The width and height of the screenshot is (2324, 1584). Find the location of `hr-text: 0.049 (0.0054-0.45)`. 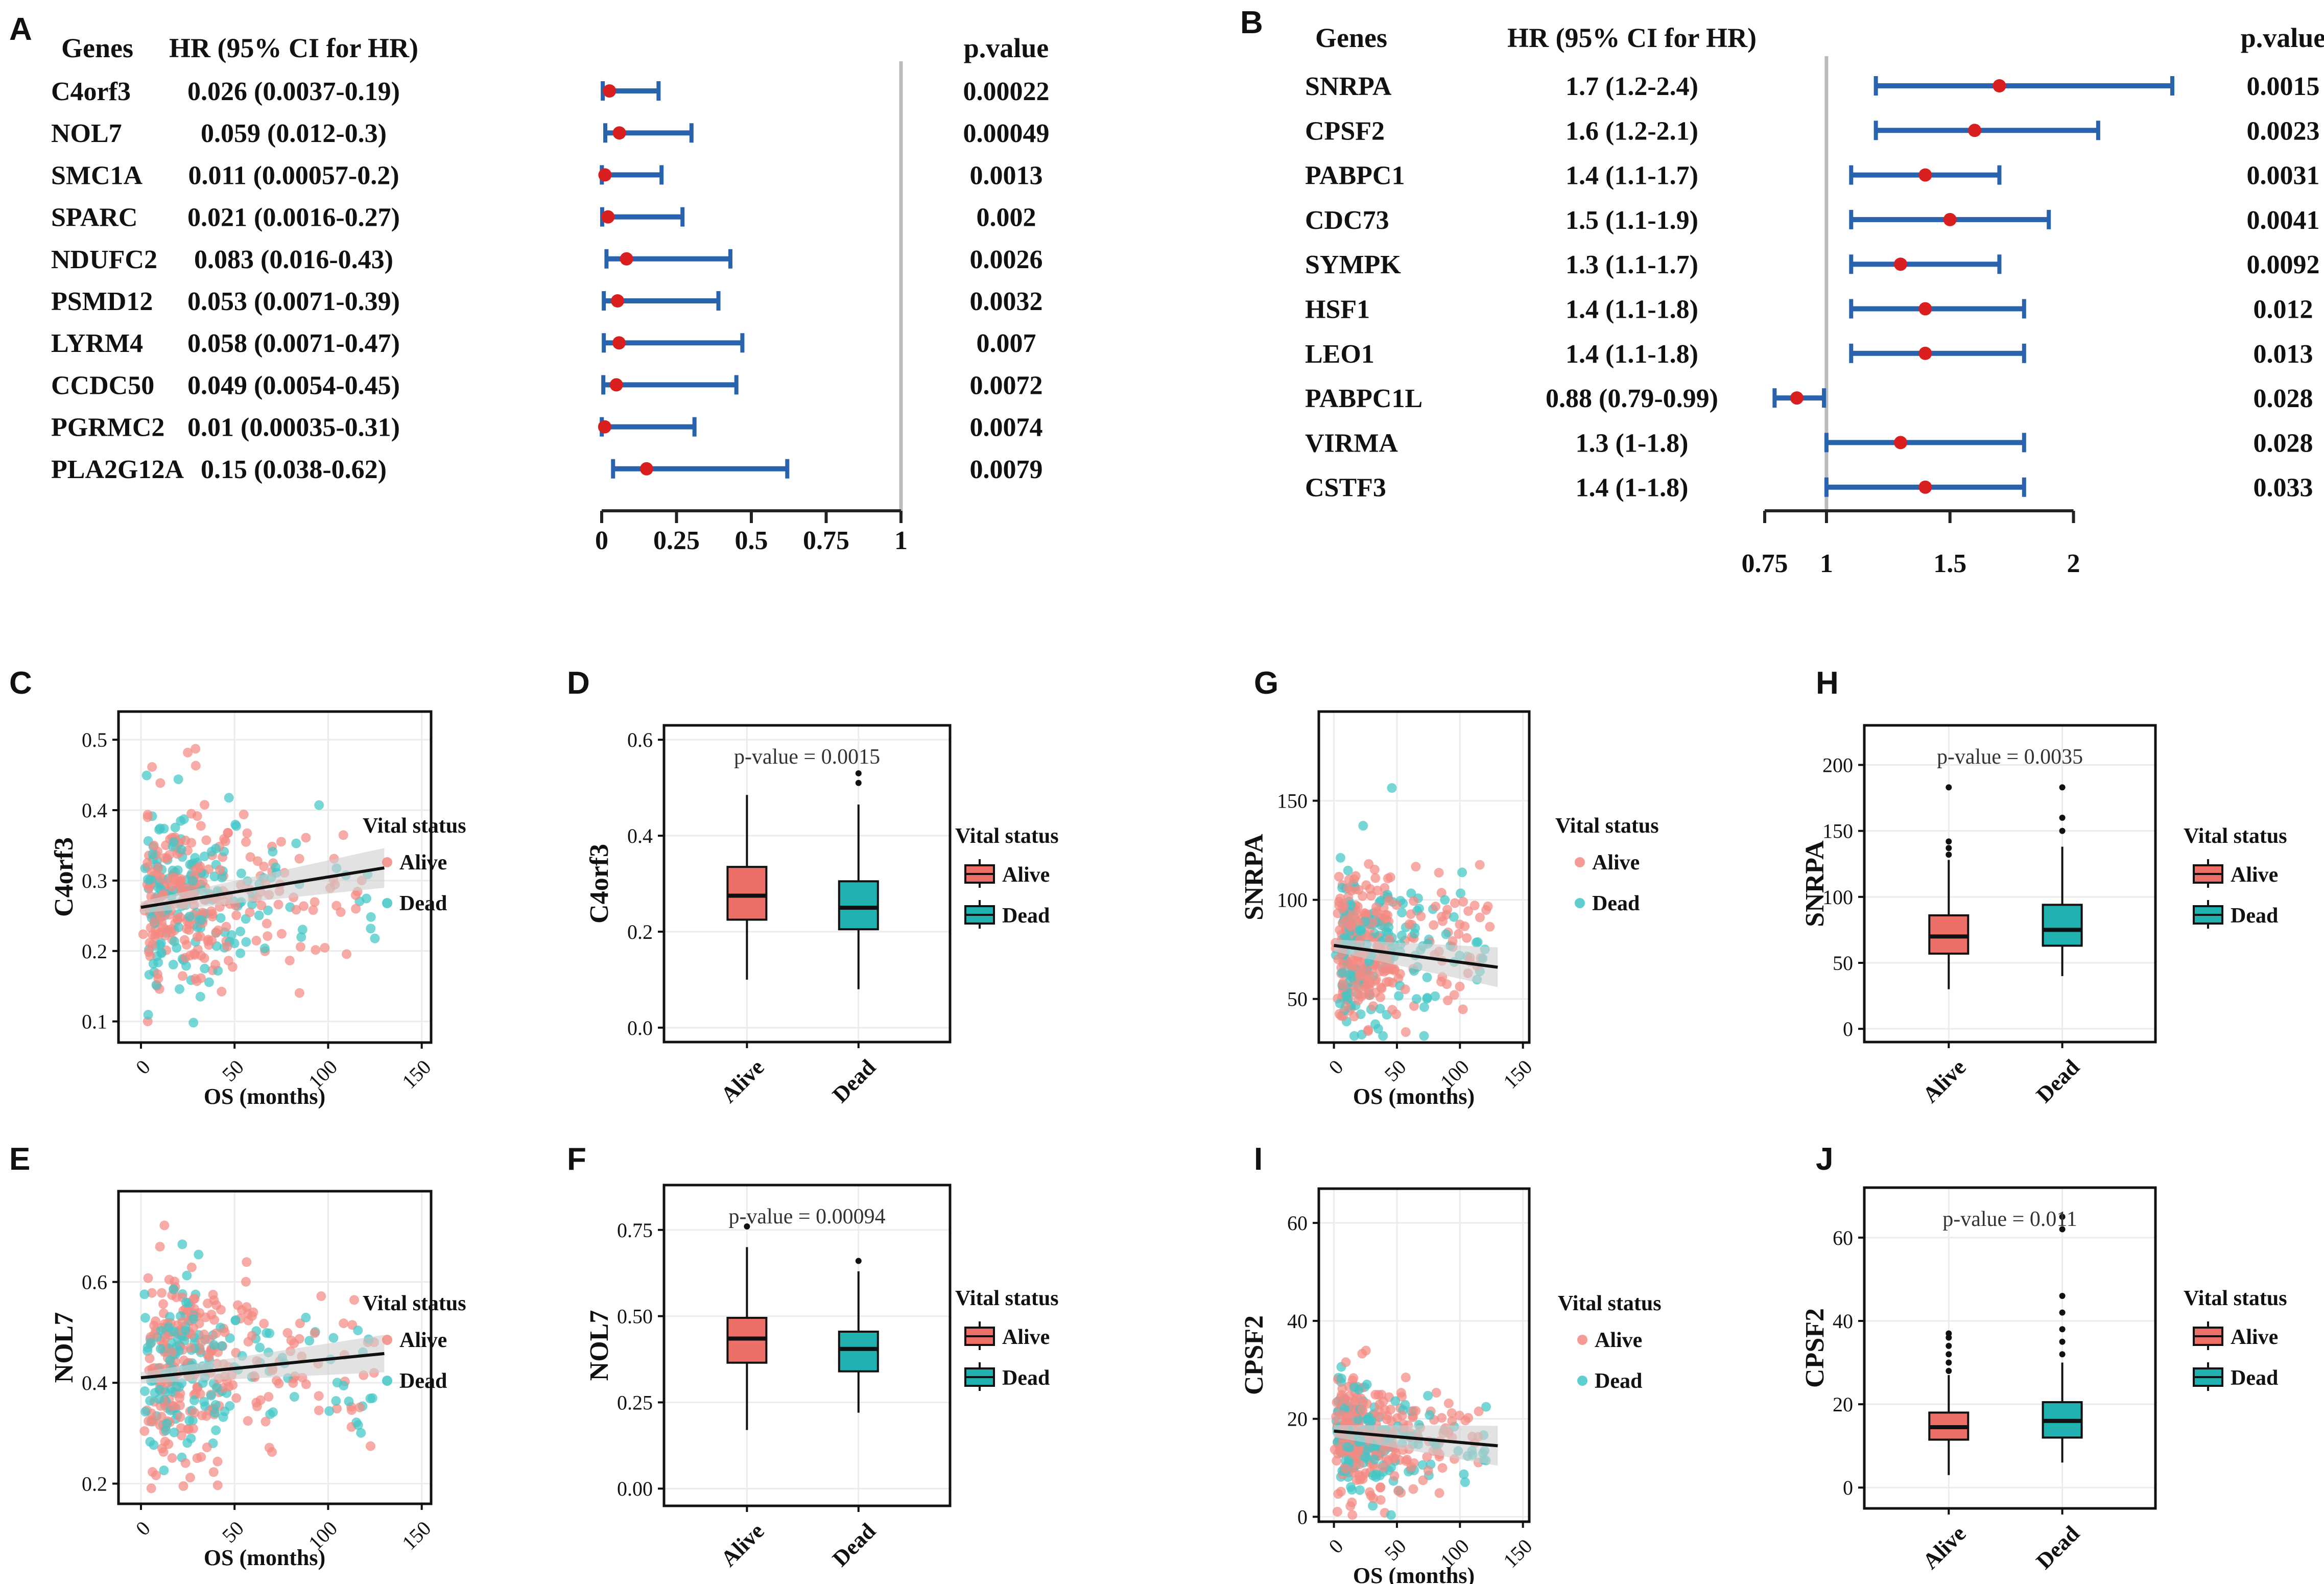

hr-text: 0.049 (0.0054-0.45) is located at coordinates (293, 385).